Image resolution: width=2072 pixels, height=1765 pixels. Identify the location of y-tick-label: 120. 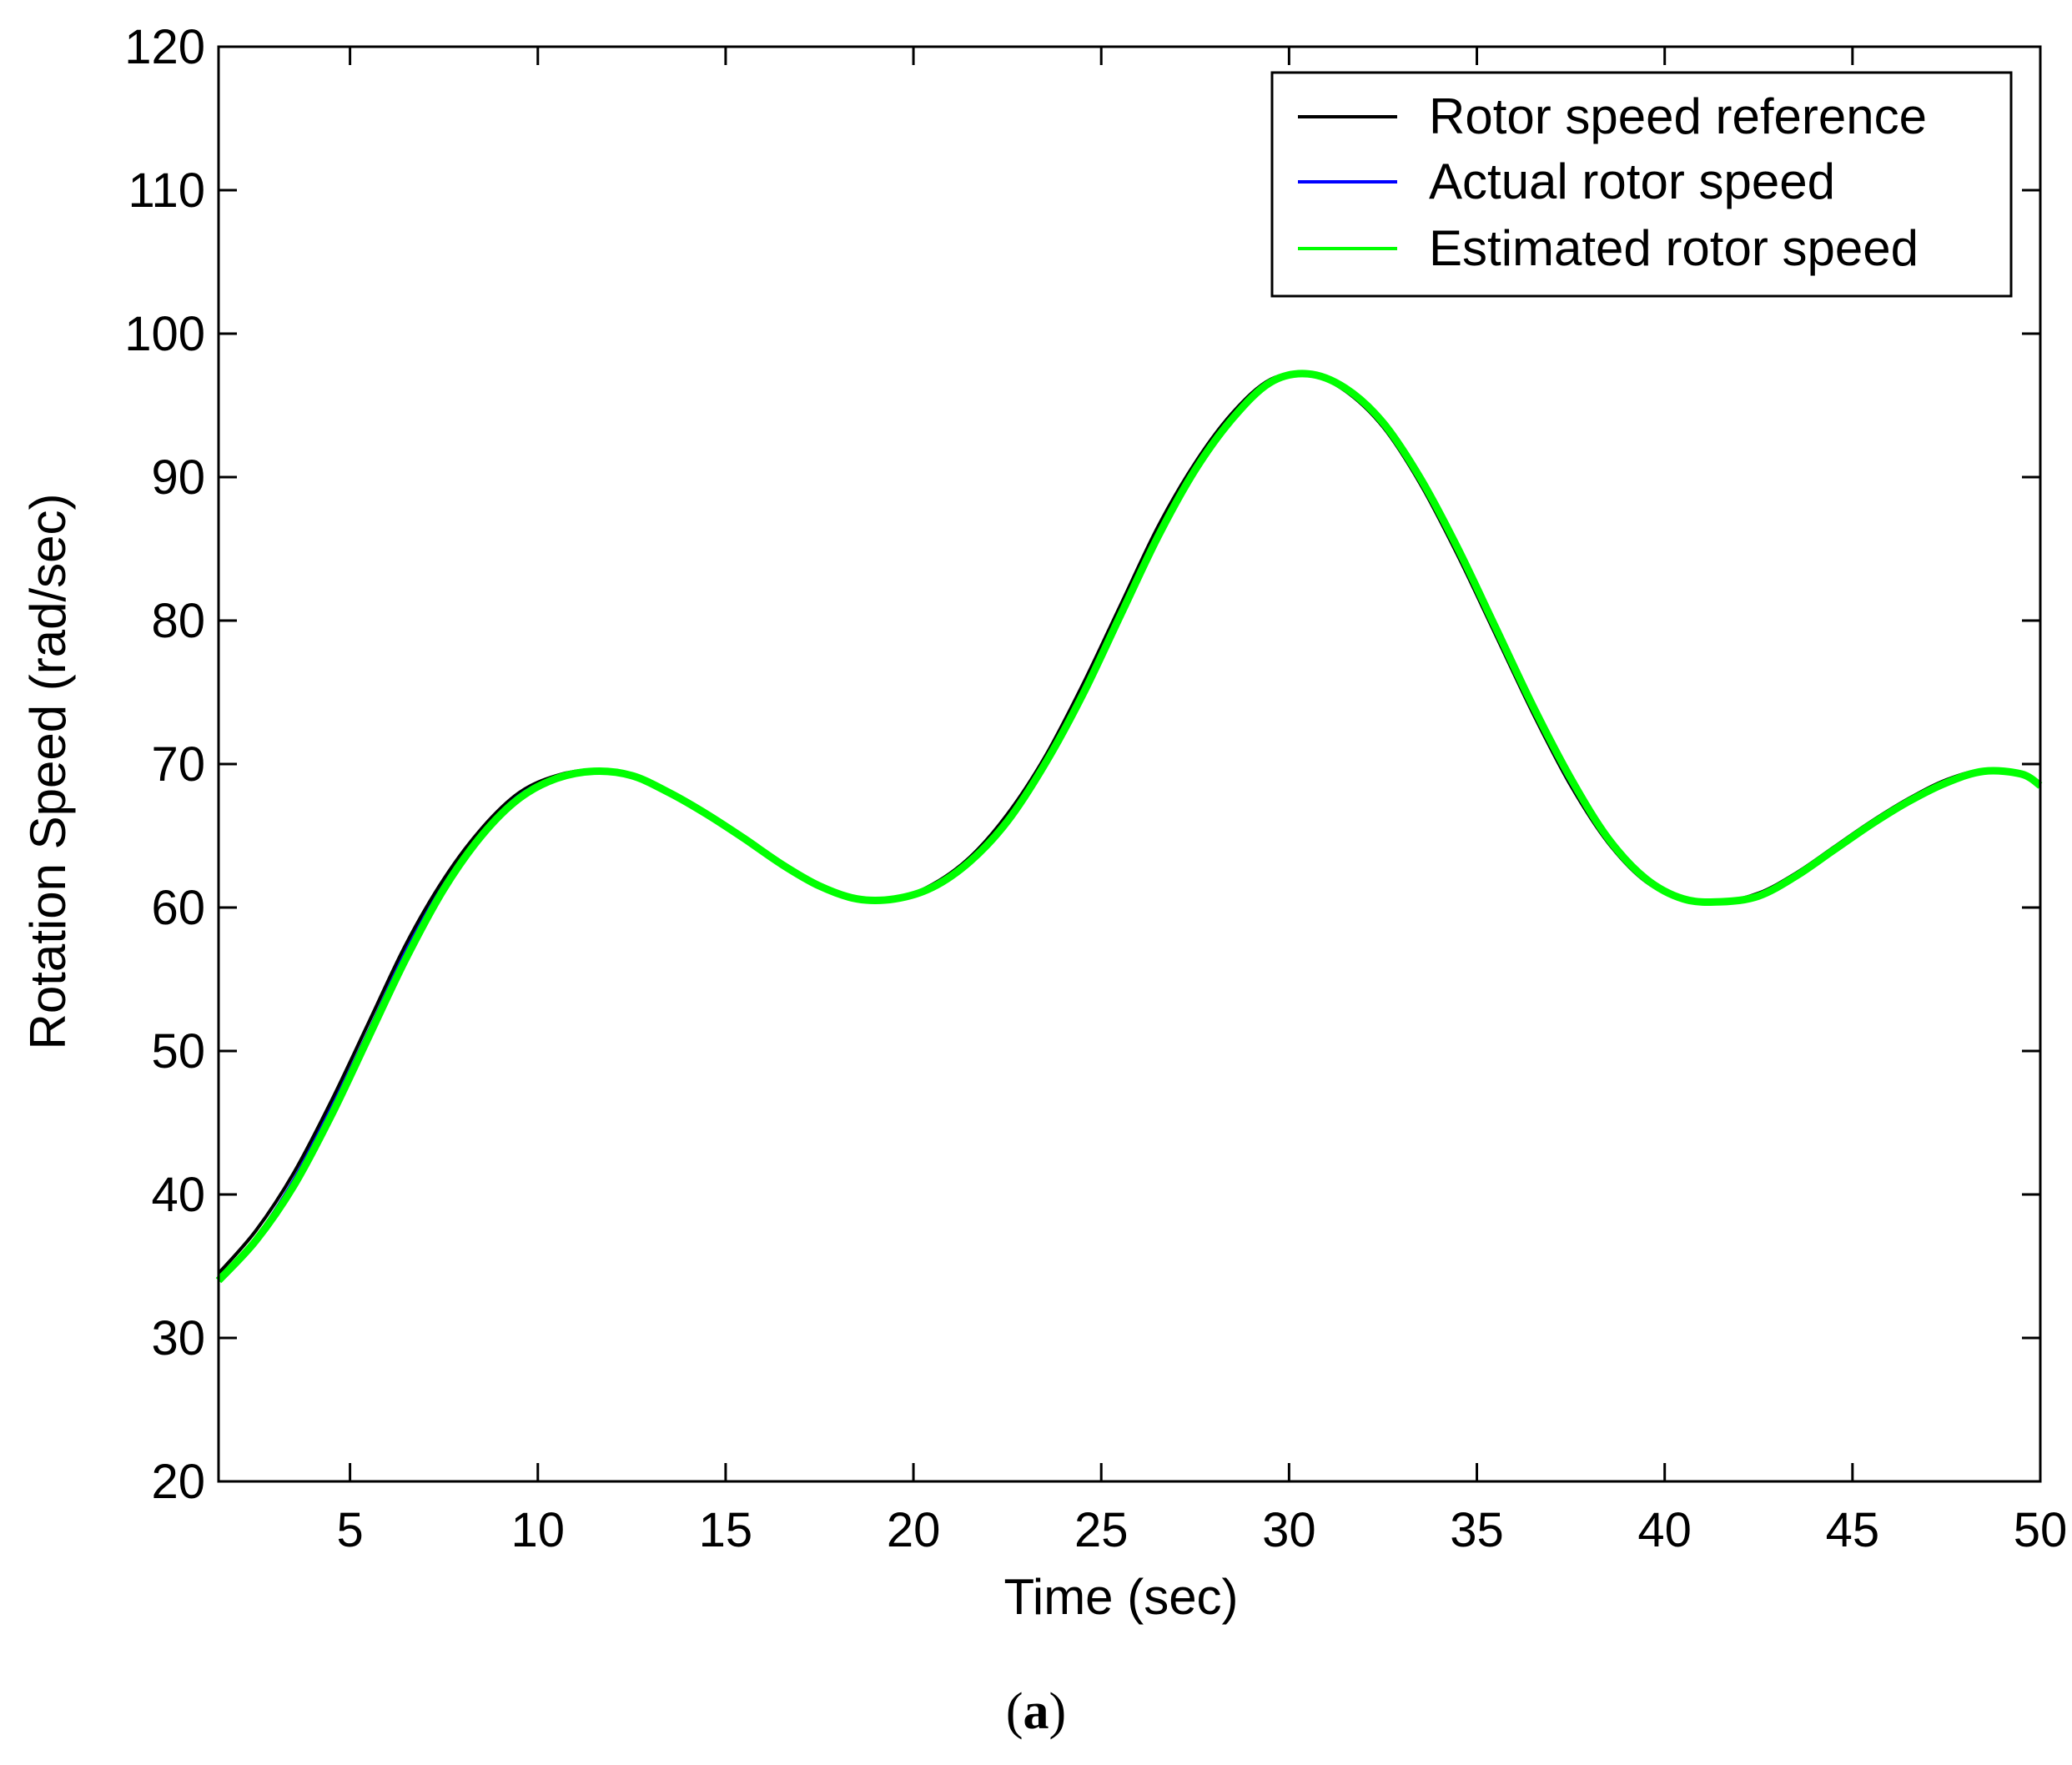
(164, 47).